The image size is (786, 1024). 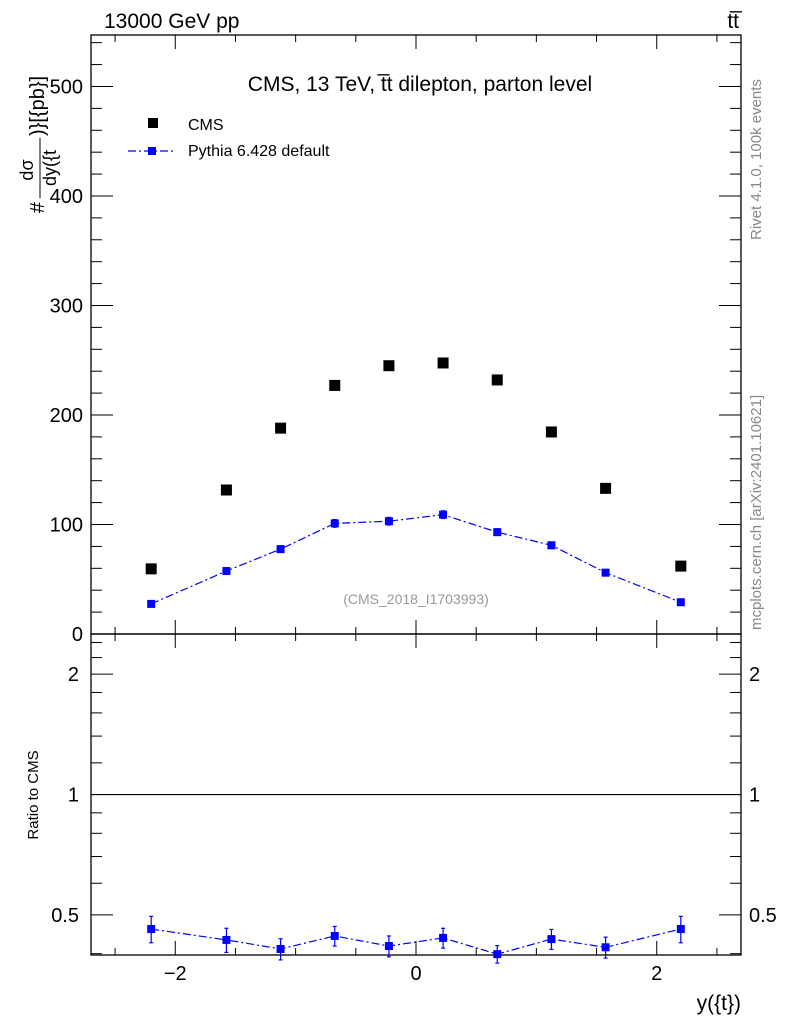 What do you see at coordinates (66, 87) in the screenshot?
I see `y-tick-label: 500` at bounding box center [66, 87].